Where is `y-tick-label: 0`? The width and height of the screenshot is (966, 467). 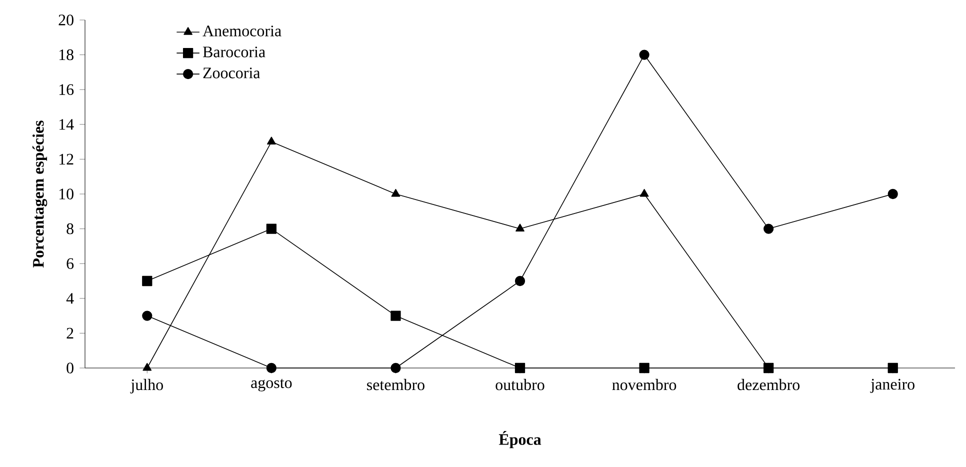
y-tick-label: 0 is located at coordinates (70, 368).